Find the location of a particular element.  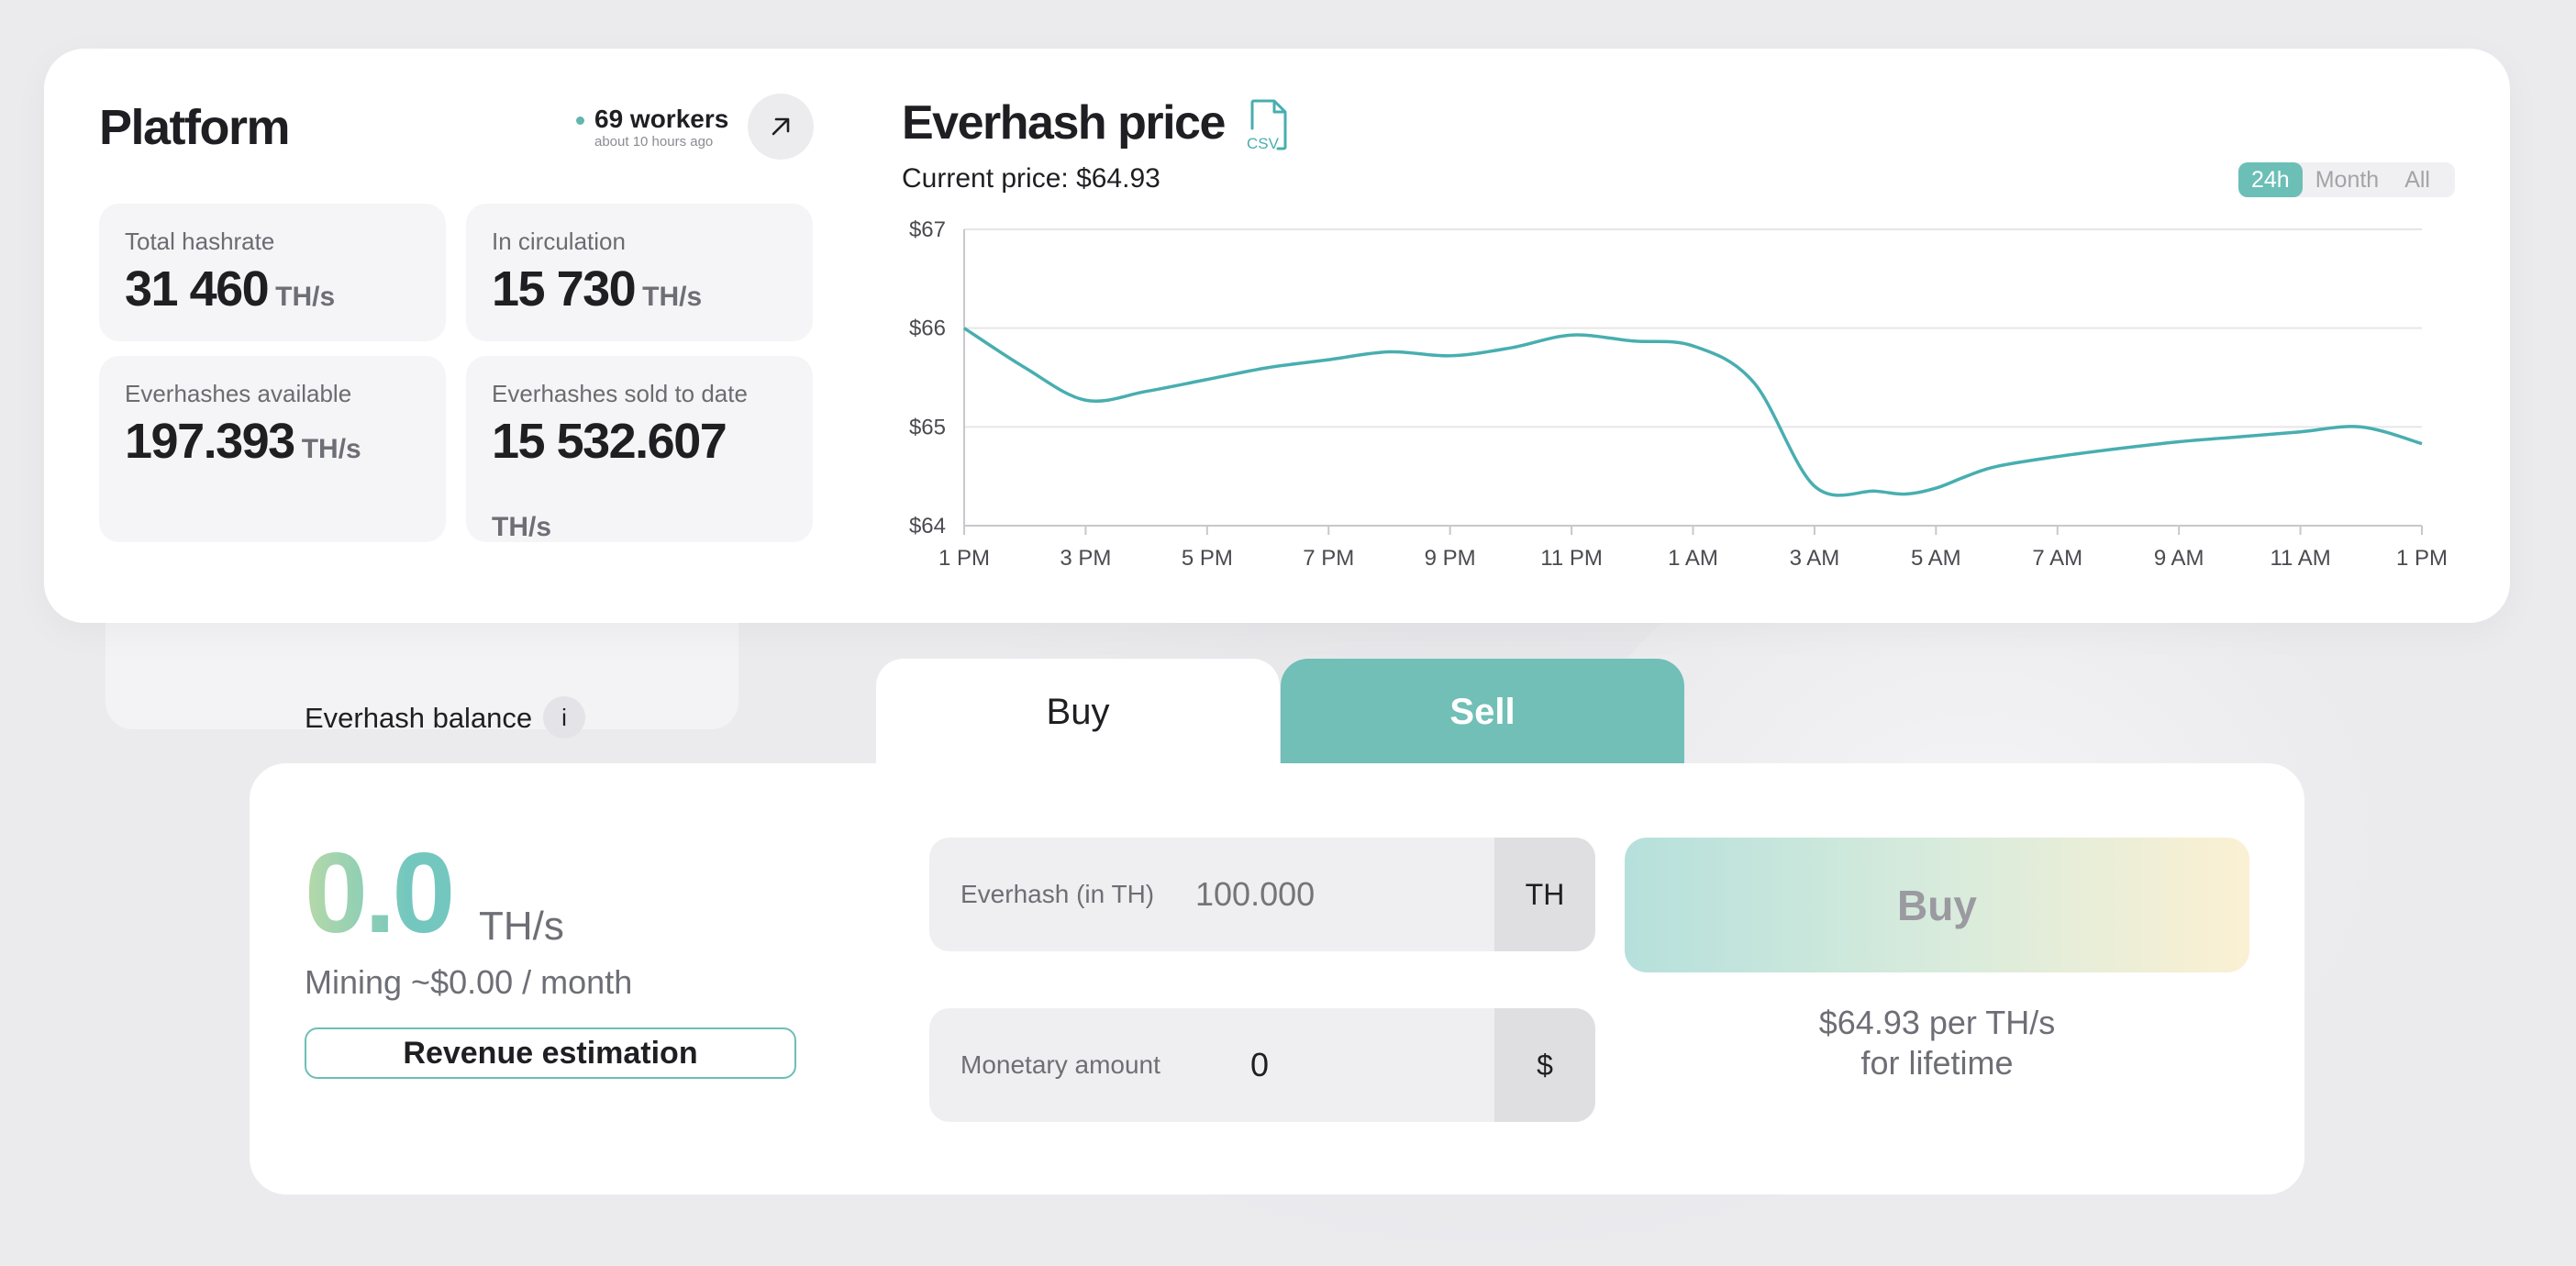

price-series-line is located at coordinates (1693, 412).